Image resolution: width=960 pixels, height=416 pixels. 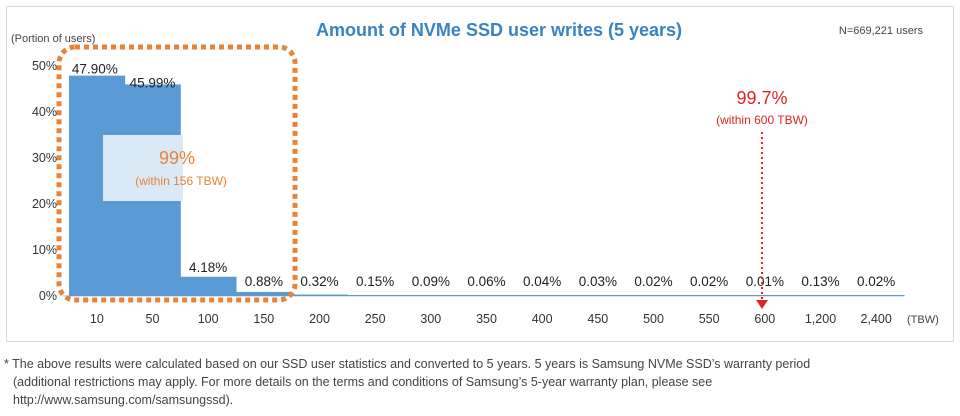 I want to click on footnote-line-3: http://www.samsung.com/samsungssd)., so click(x=123, y=400).